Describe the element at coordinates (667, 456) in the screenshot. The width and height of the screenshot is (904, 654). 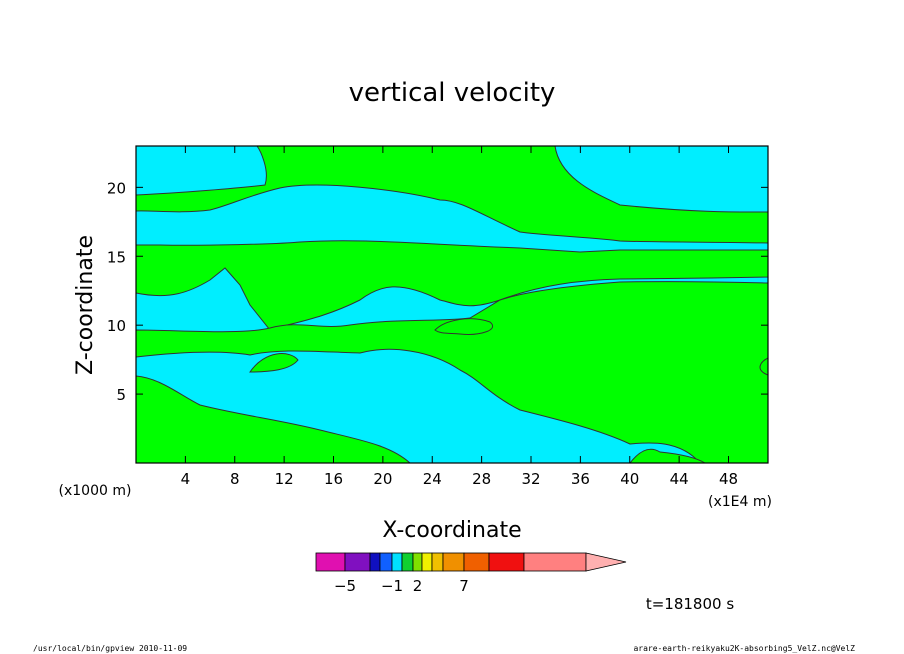
I see `contour-region-bottom-right` at that location.